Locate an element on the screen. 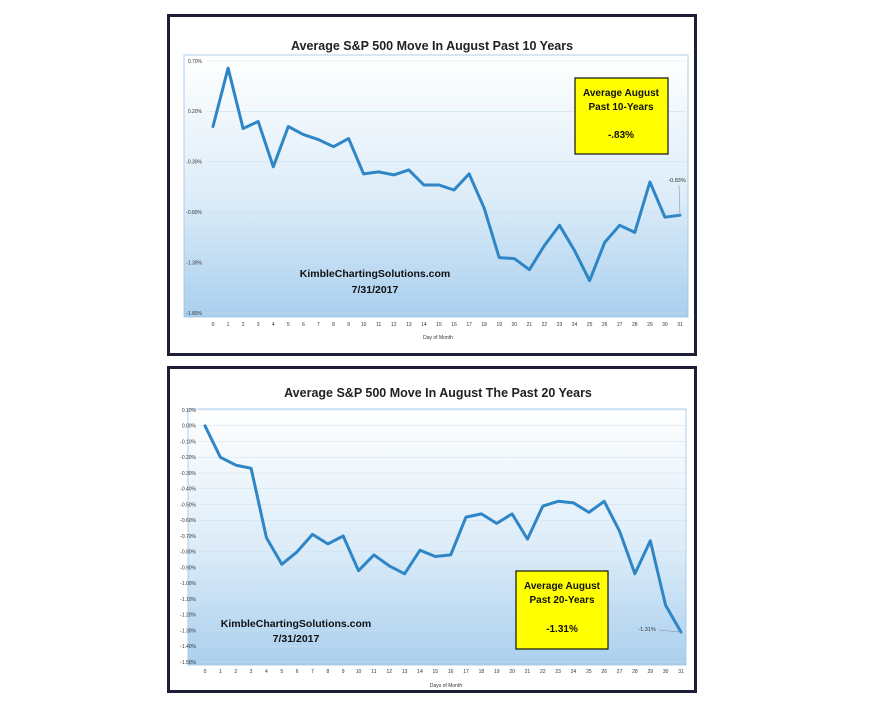 The image size is (875, 703). x-tick-label: 9 is located at coordinates (343, 672).